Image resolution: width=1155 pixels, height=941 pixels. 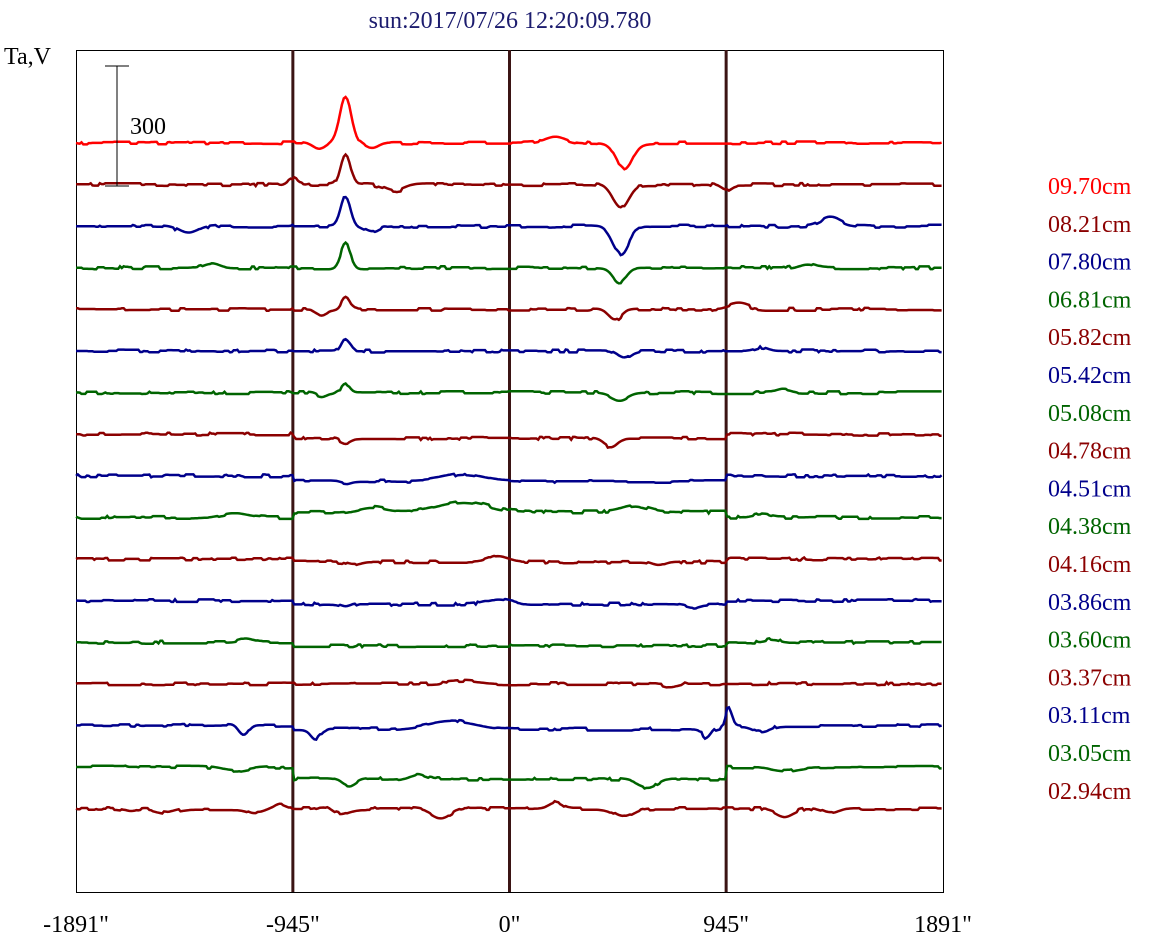 I want to click on x-tick-label-2: 0", so click(x=510, y=925).